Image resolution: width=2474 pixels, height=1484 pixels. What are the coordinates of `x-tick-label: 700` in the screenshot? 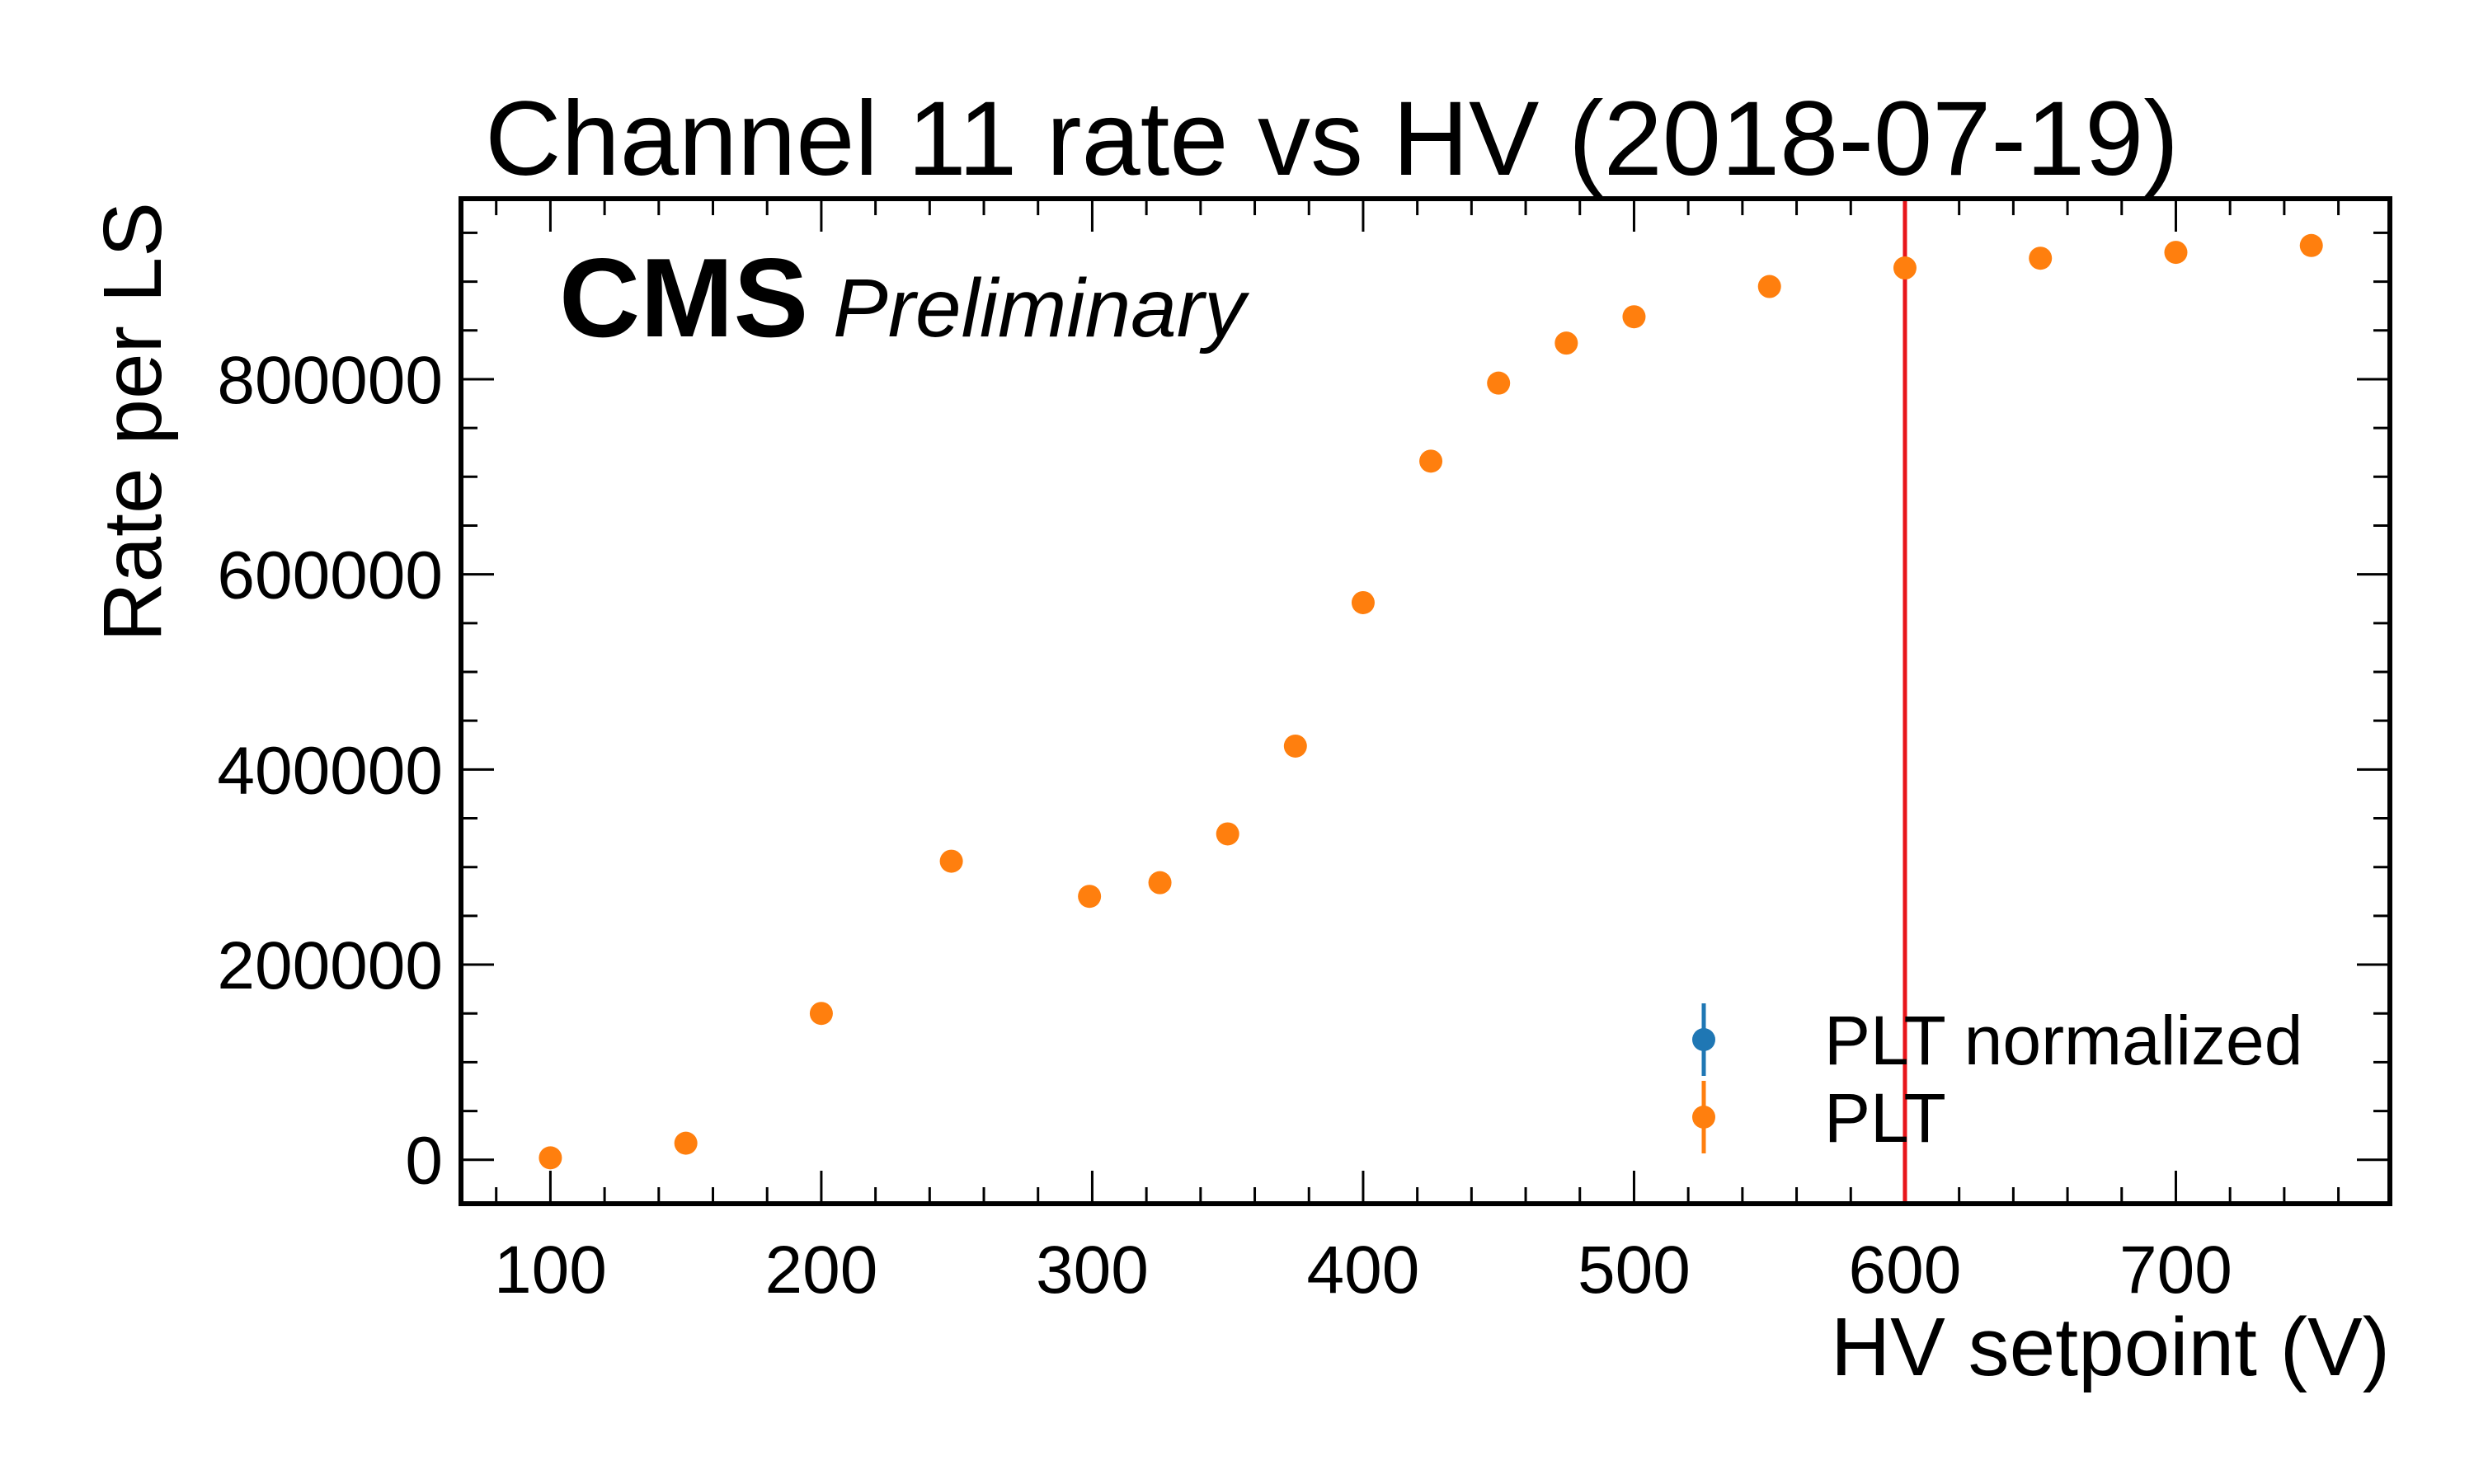 It's located at (2175, 1270).